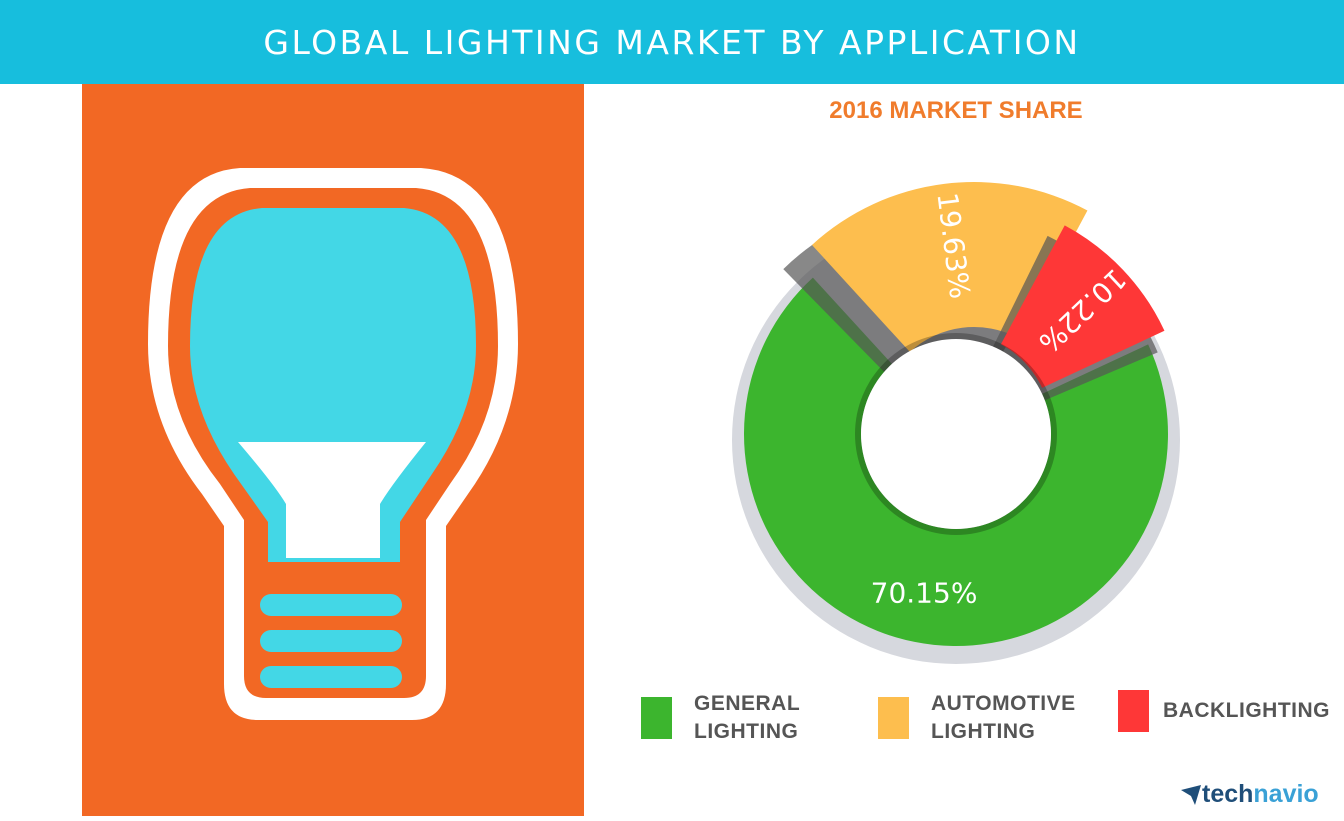 The height and width of the screenshot is (821, 1344). I want to click on legend-label-automotive: AUTOMOTIVE LIGHTING, so click(1006, 718).